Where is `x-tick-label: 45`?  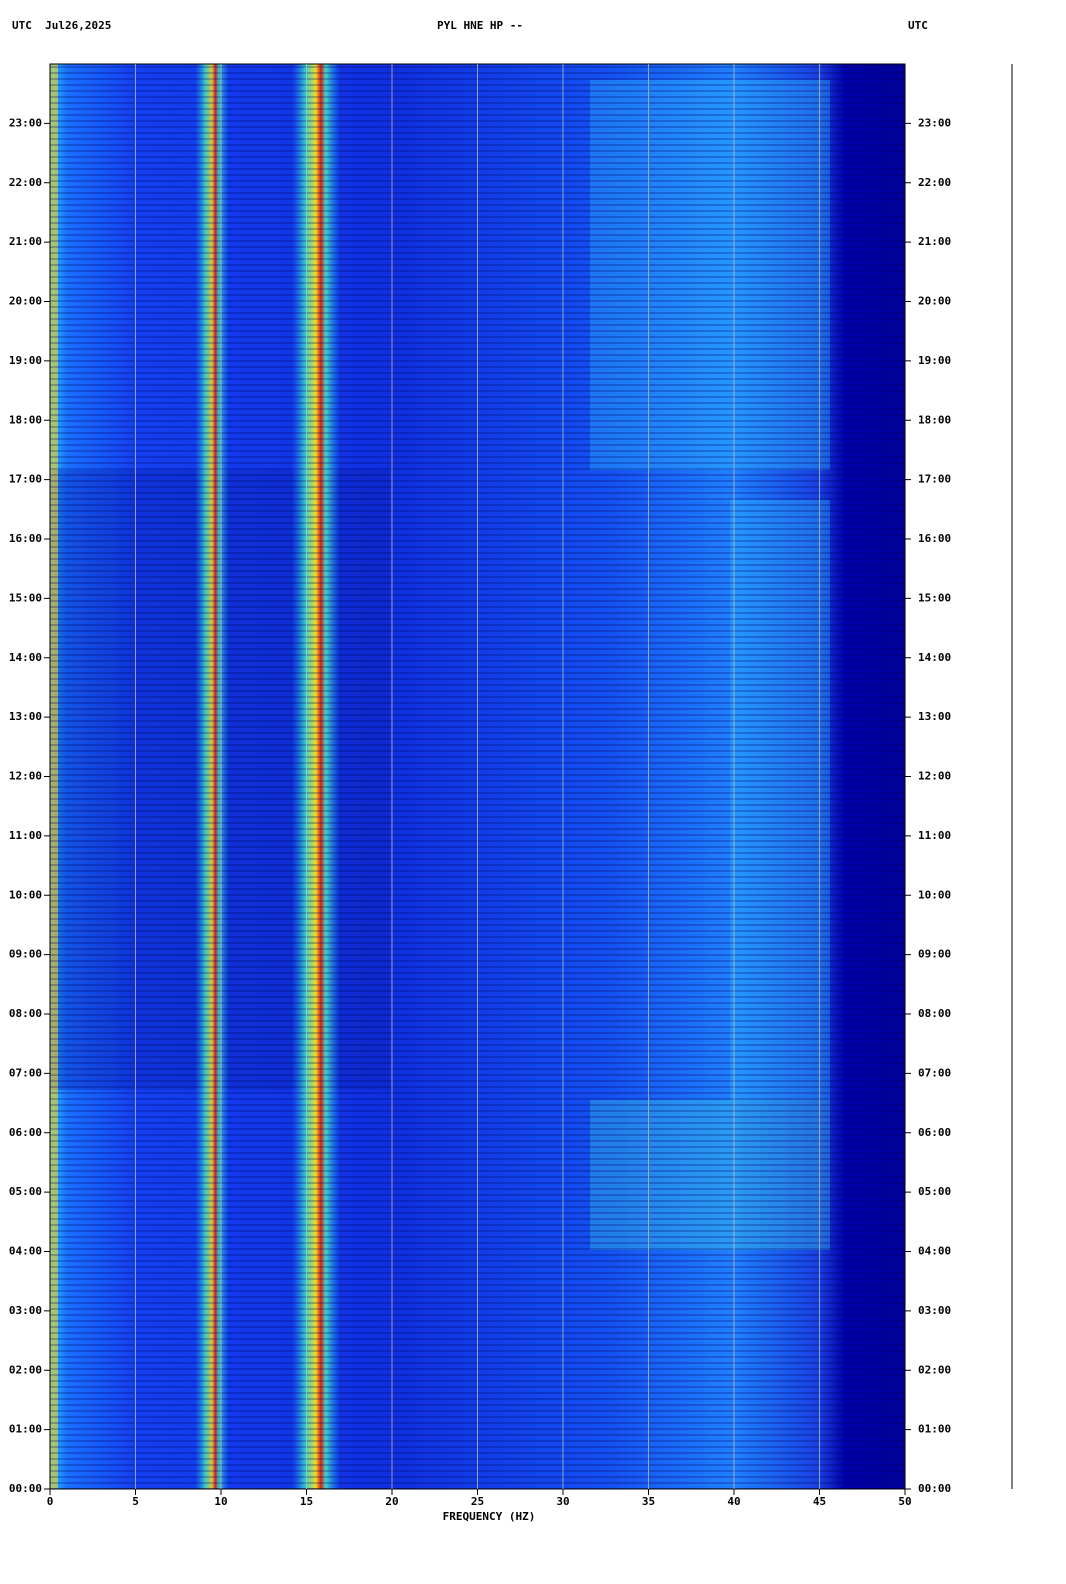
x-tick-label: 45 is located at coordinates (819, 1501).